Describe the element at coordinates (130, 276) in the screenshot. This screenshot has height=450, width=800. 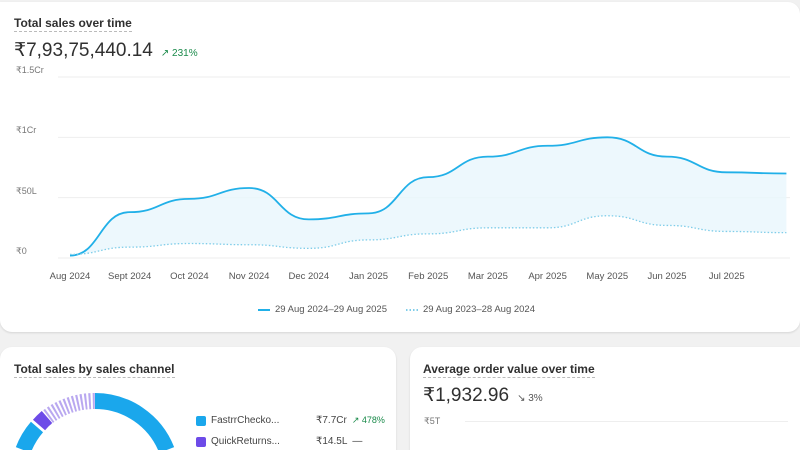
I see `x-tick-label: Sept 2024` at that location.